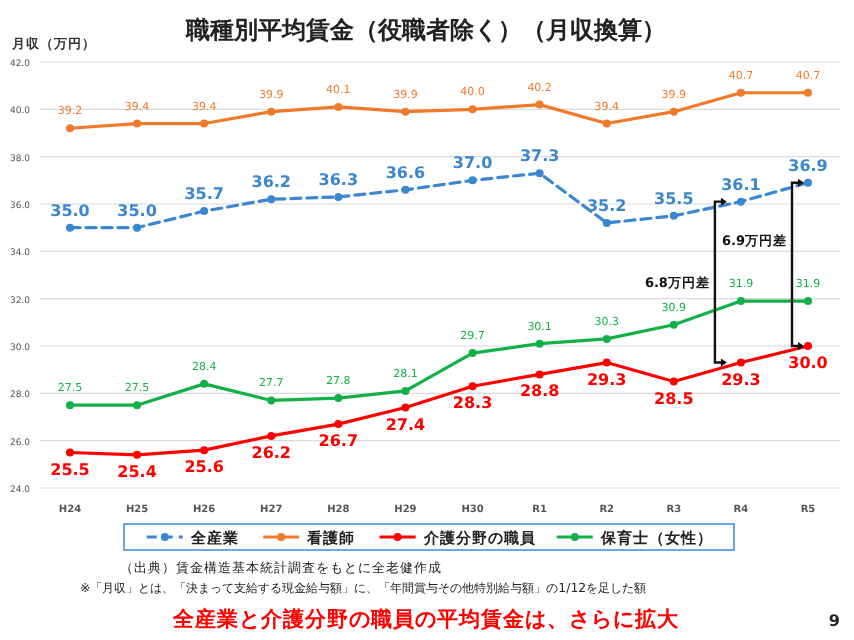 This screenshot has height=640, width=854. I want to click on data-label: 36.9, so click(808, 165).